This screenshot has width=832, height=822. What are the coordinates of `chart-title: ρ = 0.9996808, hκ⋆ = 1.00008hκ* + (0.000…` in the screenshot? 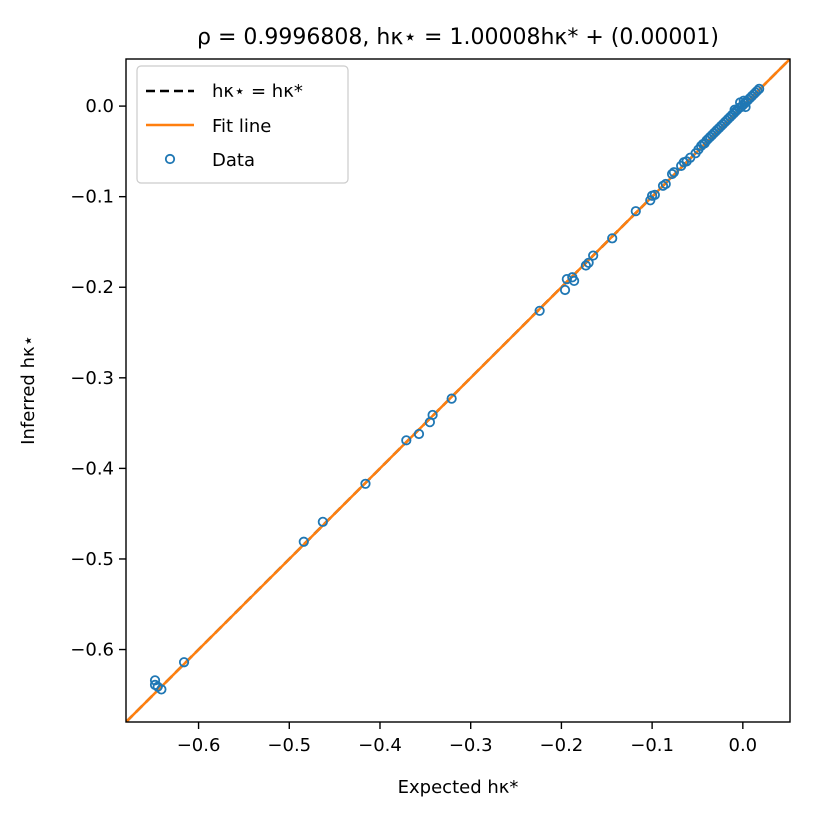 It's located at (458, 37).